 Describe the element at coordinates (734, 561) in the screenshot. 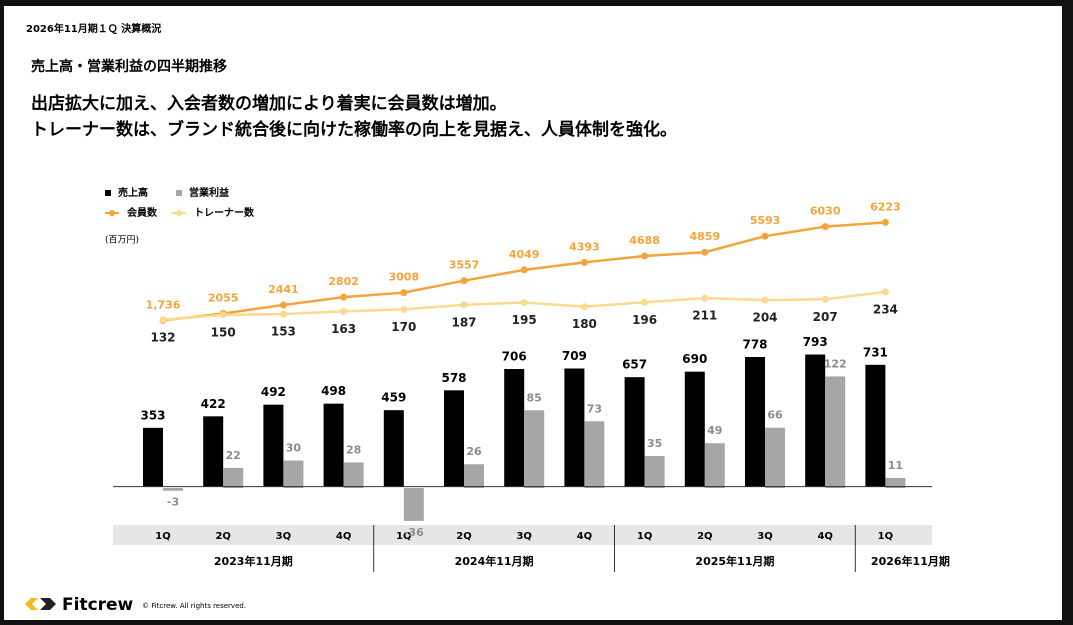

I see `period-label: 2025年11月期` at that location.